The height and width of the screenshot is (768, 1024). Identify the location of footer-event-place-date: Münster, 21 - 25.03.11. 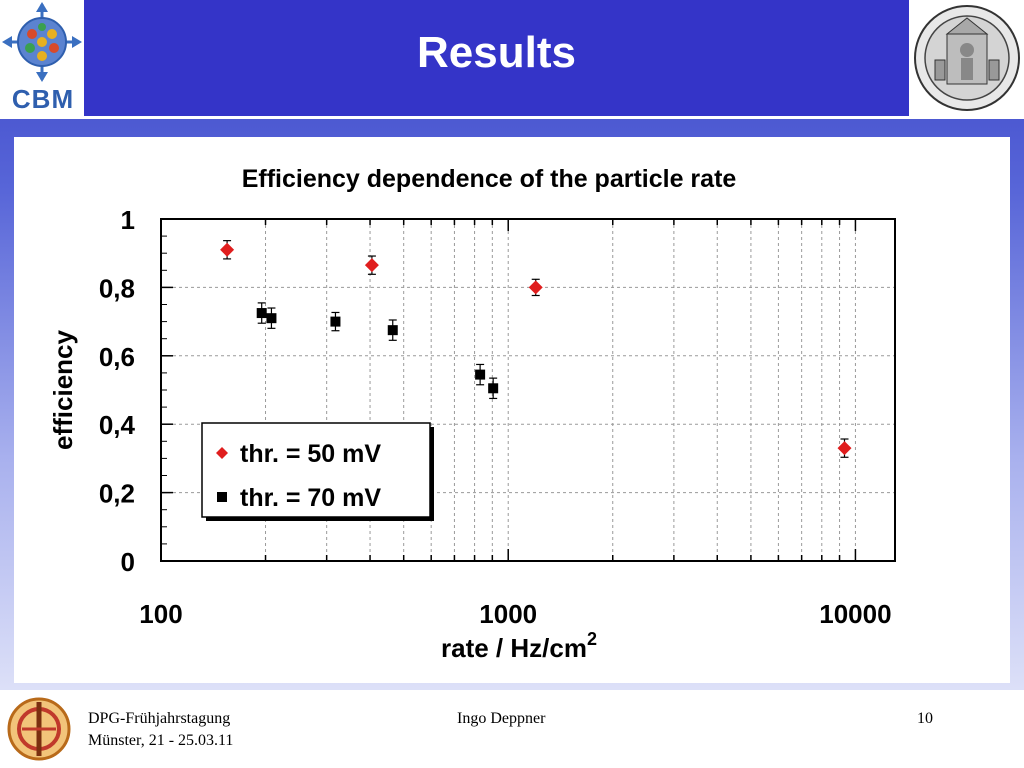
(161, 740).